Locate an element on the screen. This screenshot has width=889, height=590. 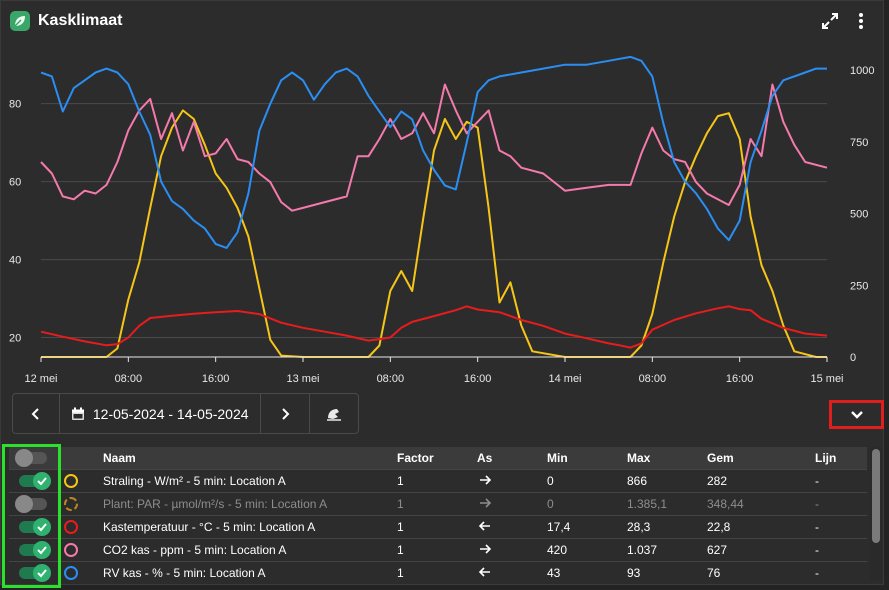
toggle-all-switch is located at coordinates (31, 458).